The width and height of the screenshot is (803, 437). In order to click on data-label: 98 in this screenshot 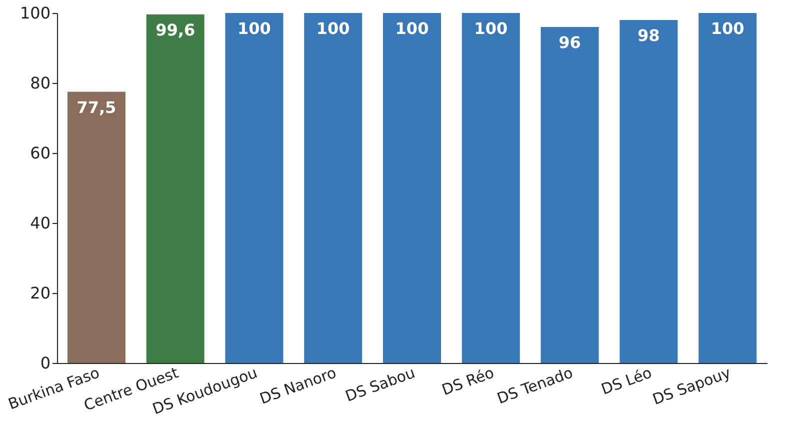, I will do `click(649, 35)`.